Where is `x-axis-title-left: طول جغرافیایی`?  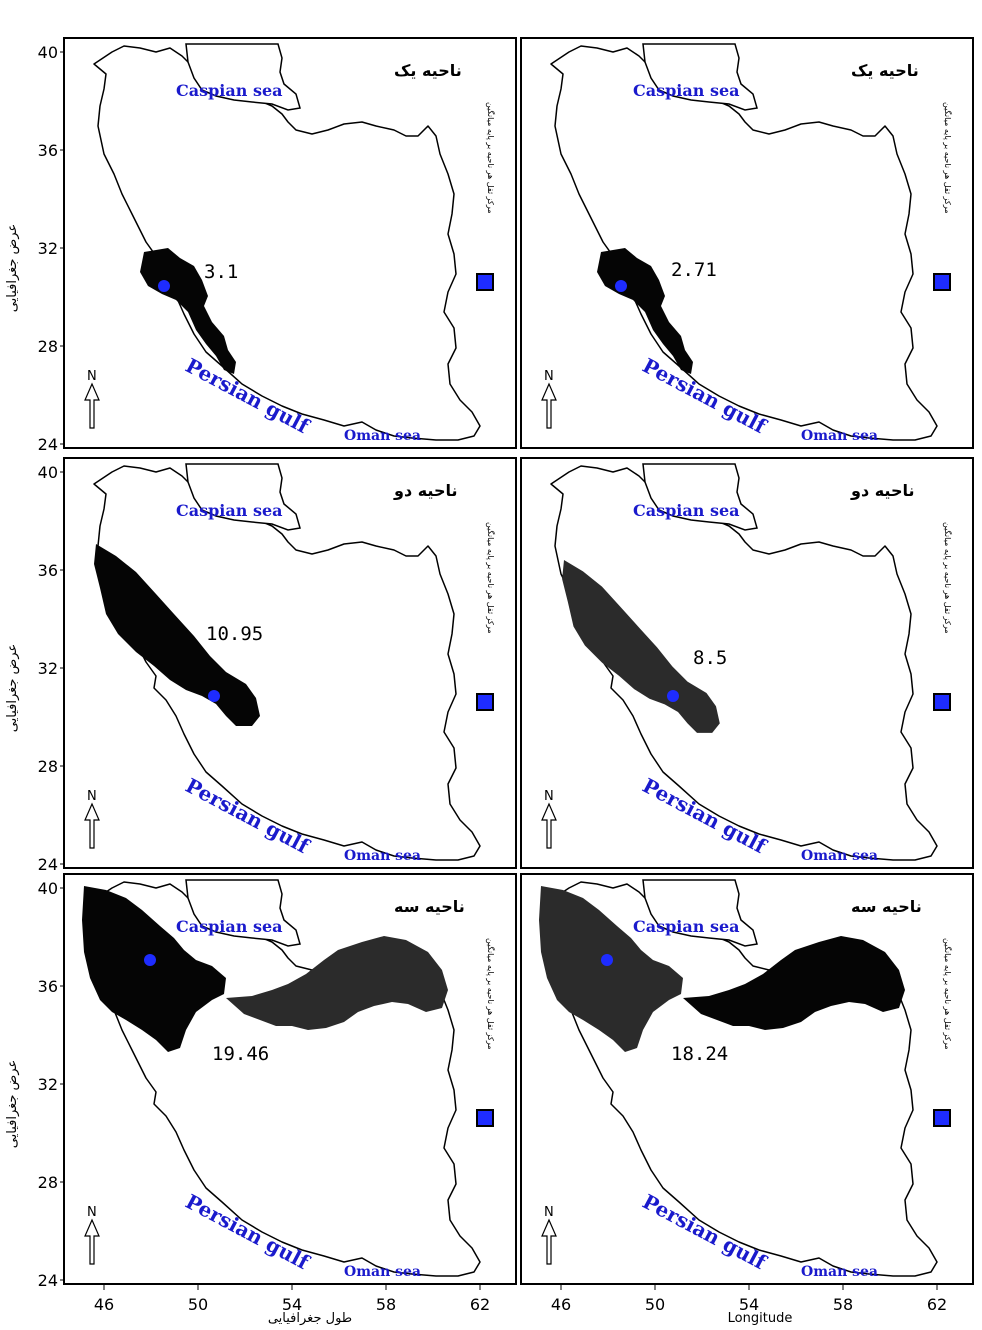
x-axis-title-left: طول جغرافیایی is located at coordinates (310, 1318).